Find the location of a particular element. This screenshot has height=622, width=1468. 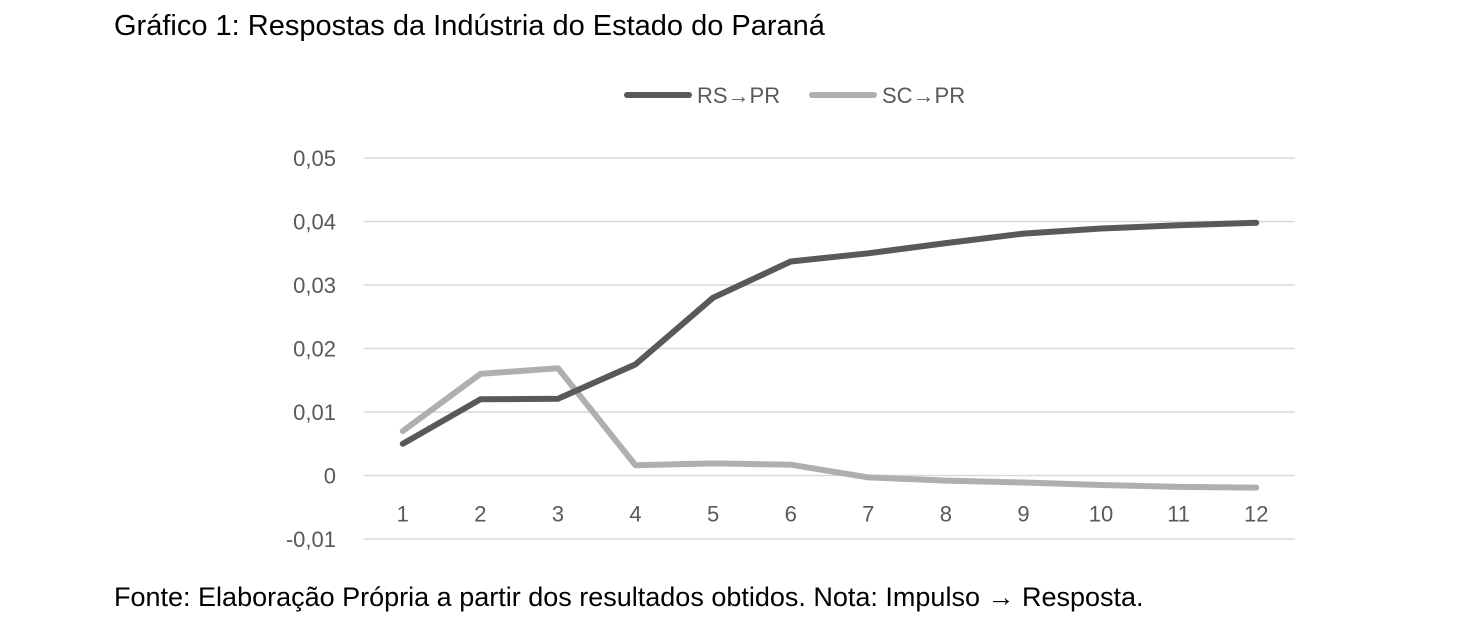

x-tick-label: 3 is located at coordinates (558, 514).